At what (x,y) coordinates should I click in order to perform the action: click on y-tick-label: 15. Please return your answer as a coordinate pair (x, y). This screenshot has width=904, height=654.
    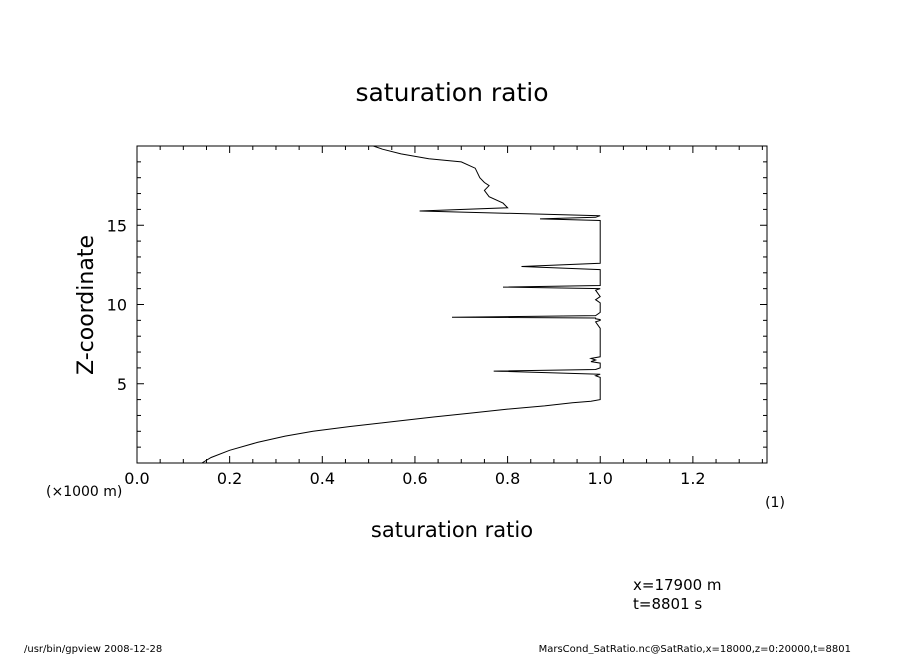
    Looking at the image, I should click on (117, 225).